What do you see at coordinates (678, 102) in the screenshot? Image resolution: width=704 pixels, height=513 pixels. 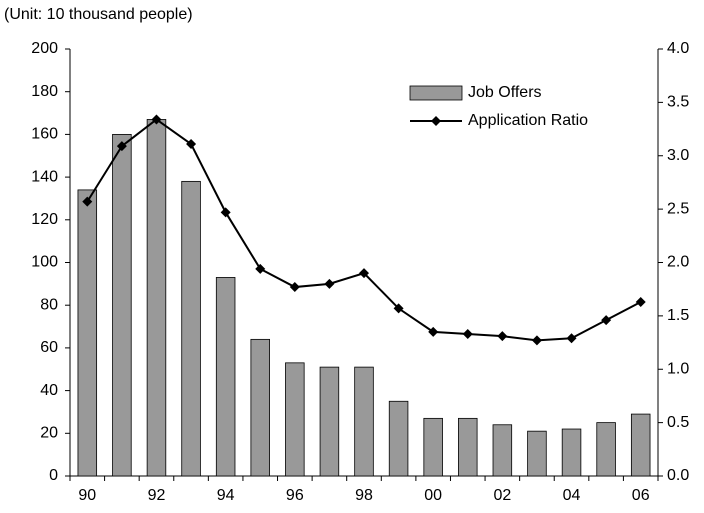 I see `y2-tick-label: 3.5` at bounding box center [678, 102].